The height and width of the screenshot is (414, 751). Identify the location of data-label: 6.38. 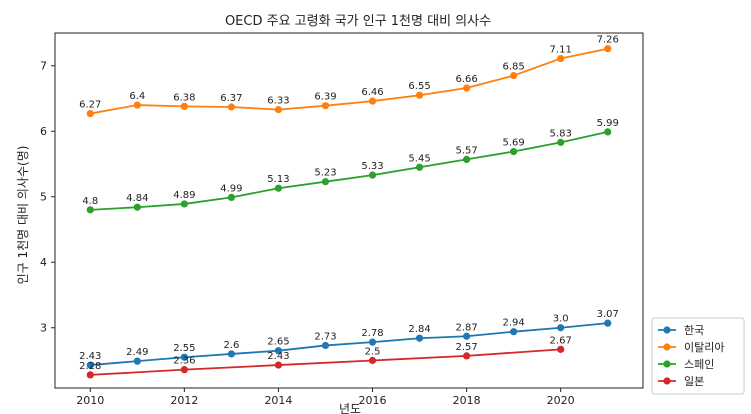
(184, 97).